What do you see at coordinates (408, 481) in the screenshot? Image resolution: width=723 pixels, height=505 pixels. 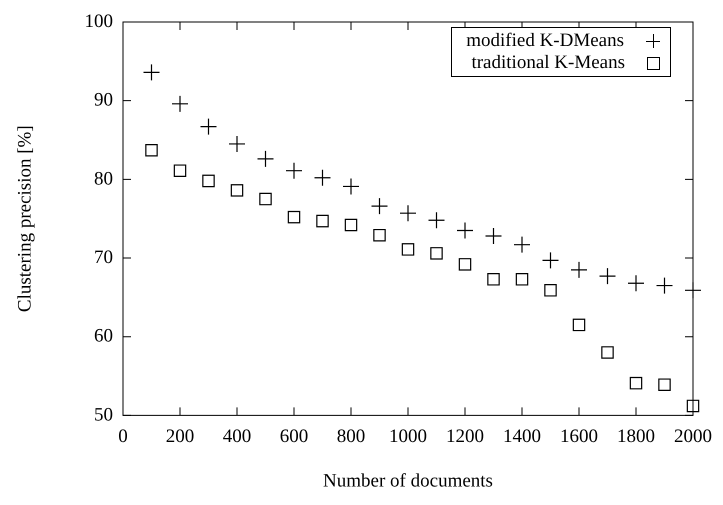 I see `x-axis-title: Number of documents` at bounding box center [408, 481].